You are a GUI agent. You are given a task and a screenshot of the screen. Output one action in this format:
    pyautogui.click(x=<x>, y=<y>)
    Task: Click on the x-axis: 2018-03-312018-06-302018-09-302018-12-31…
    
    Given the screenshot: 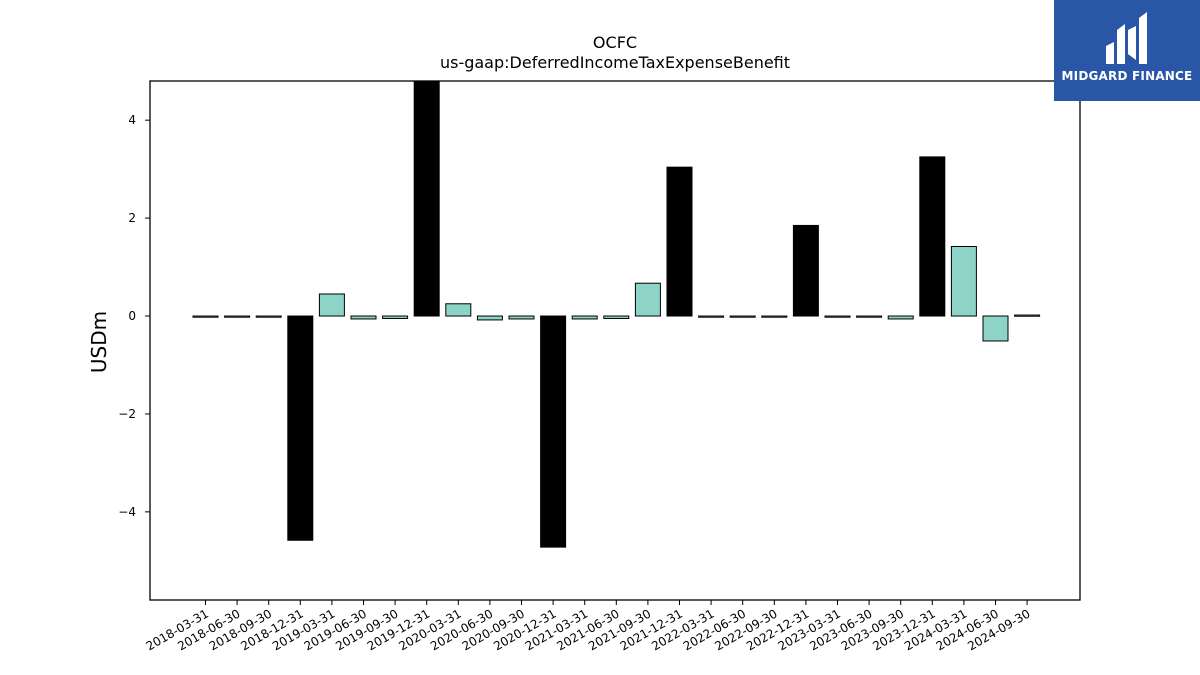 What is the action you would take?
    pyautogui.click(x=588, y=626)
    